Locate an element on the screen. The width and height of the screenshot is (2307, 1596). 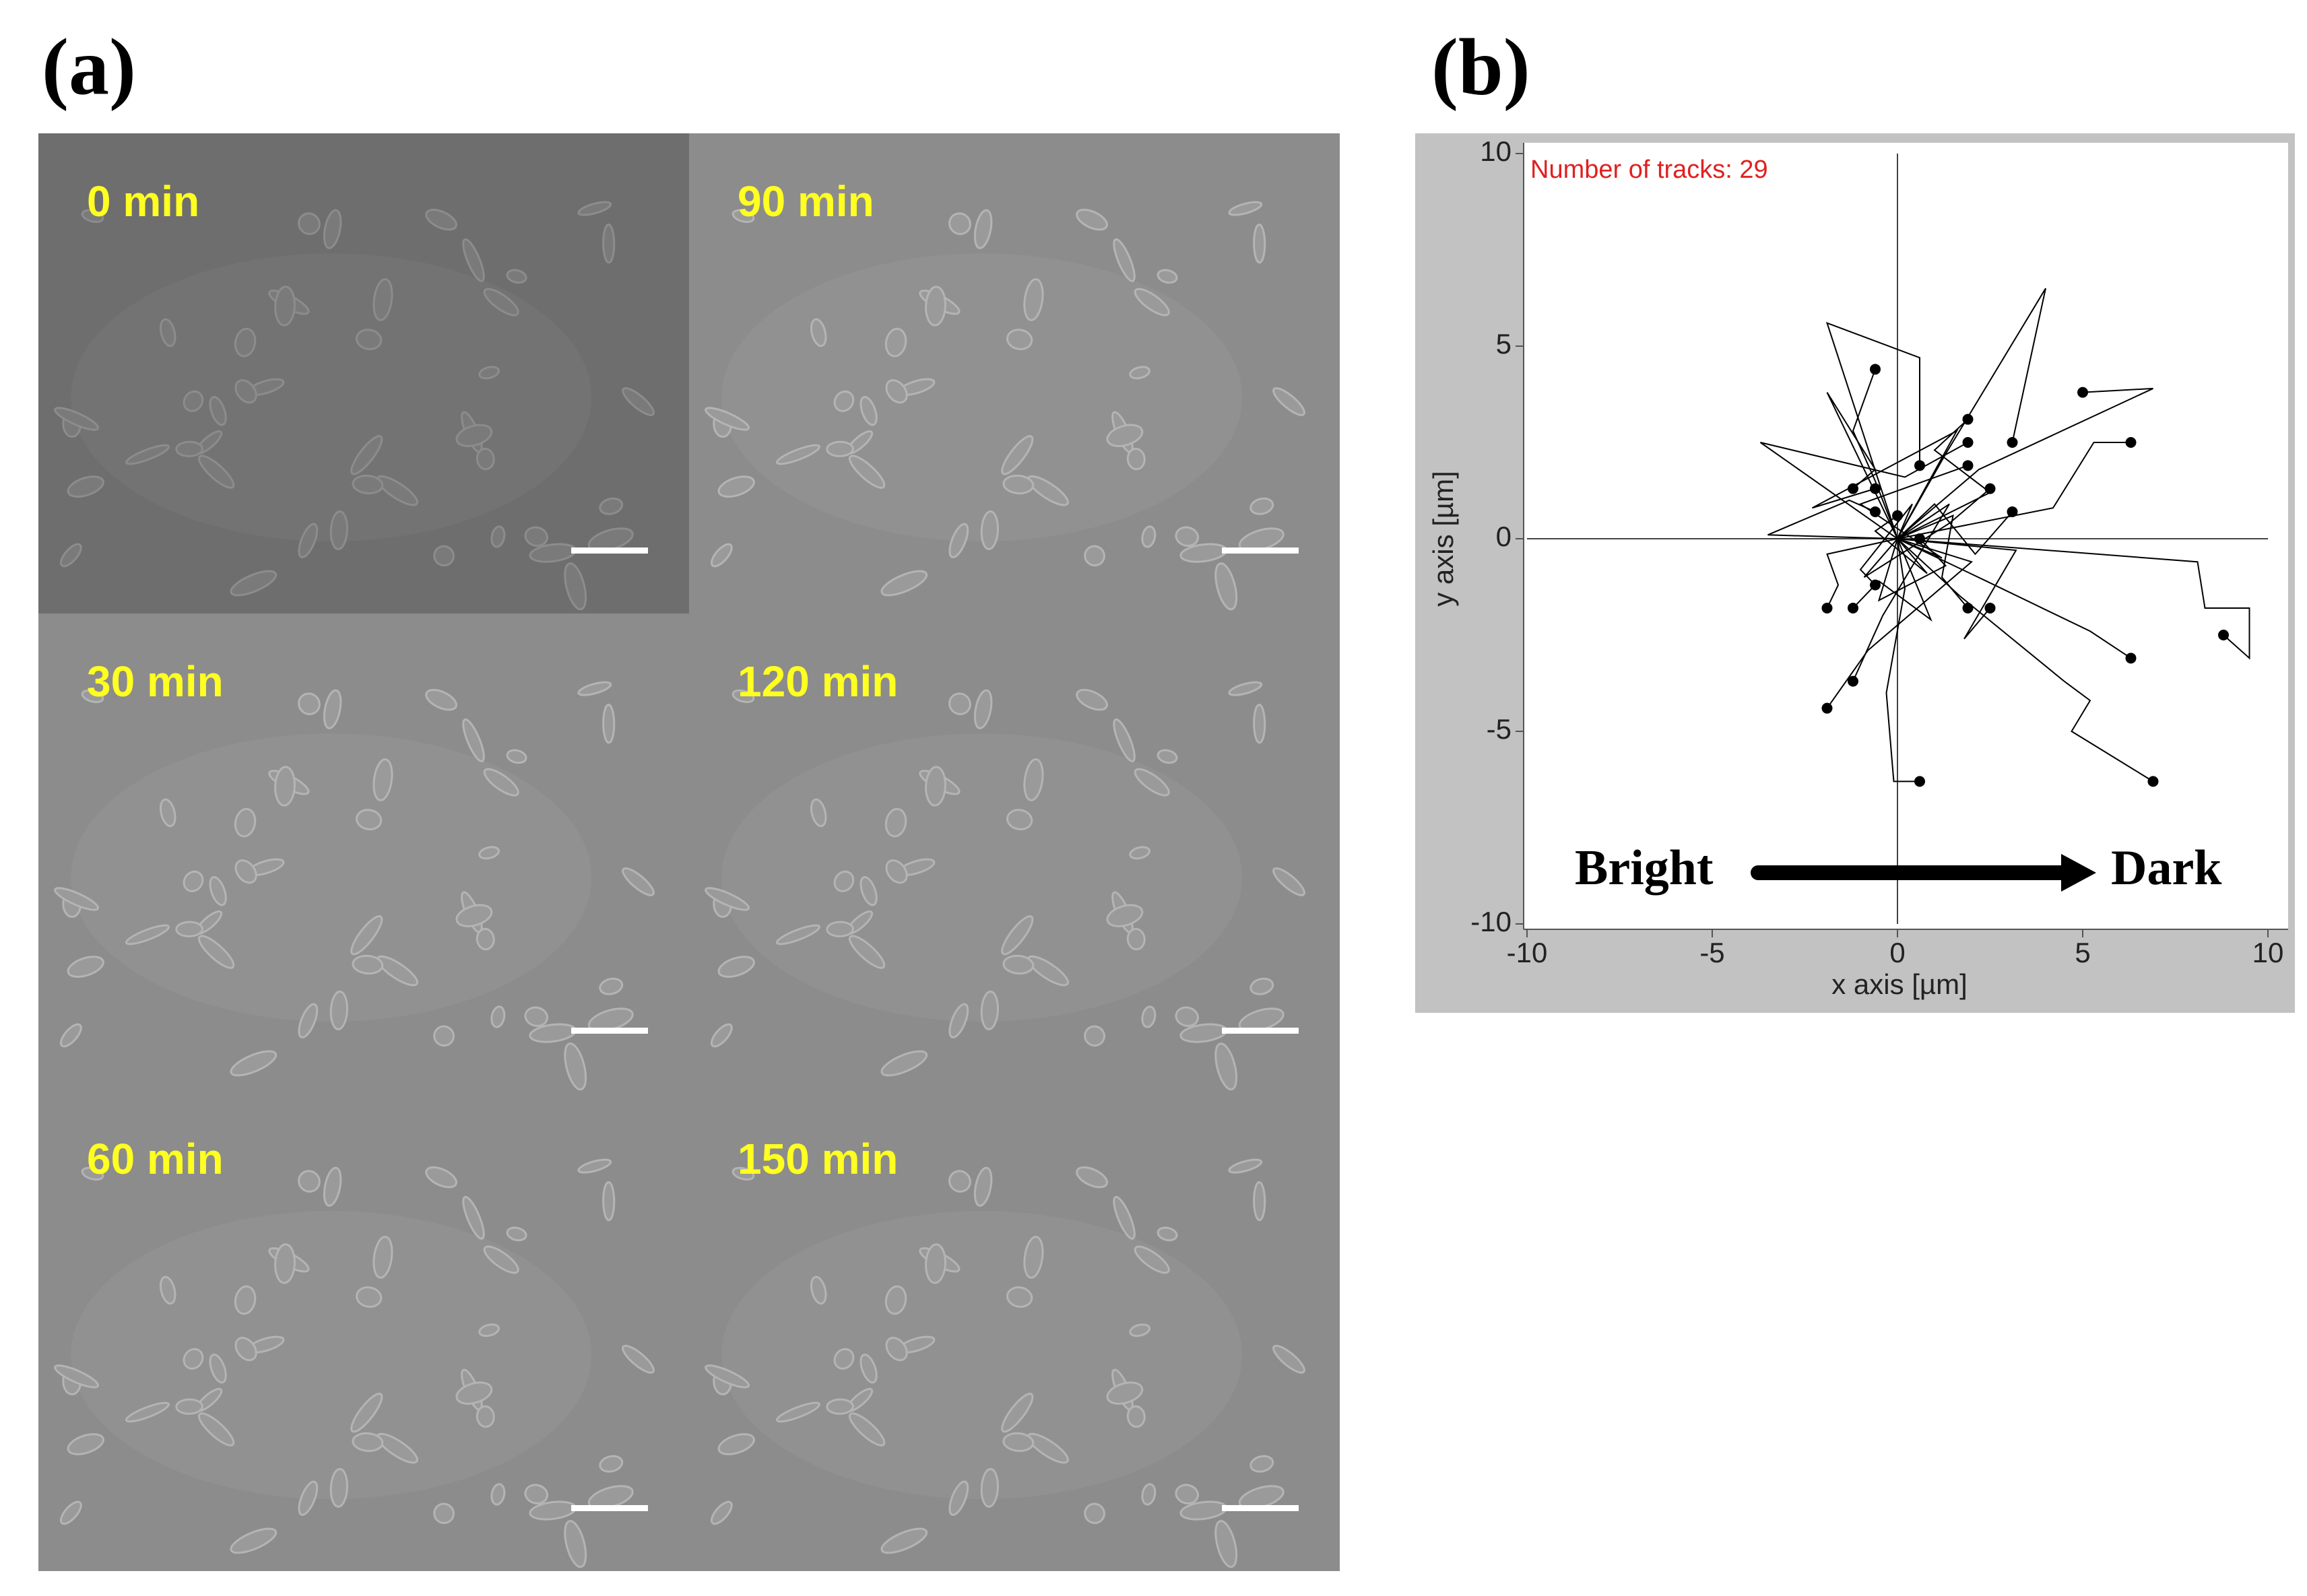
scale-bar is located at coordinates (1260, 1508).